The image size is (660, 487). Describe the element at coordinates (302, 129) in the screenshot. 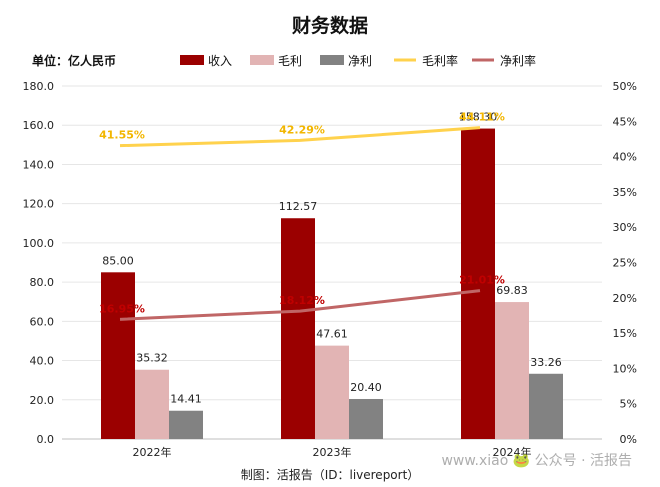

I see `rate-value-label: 42.29%` at that location.